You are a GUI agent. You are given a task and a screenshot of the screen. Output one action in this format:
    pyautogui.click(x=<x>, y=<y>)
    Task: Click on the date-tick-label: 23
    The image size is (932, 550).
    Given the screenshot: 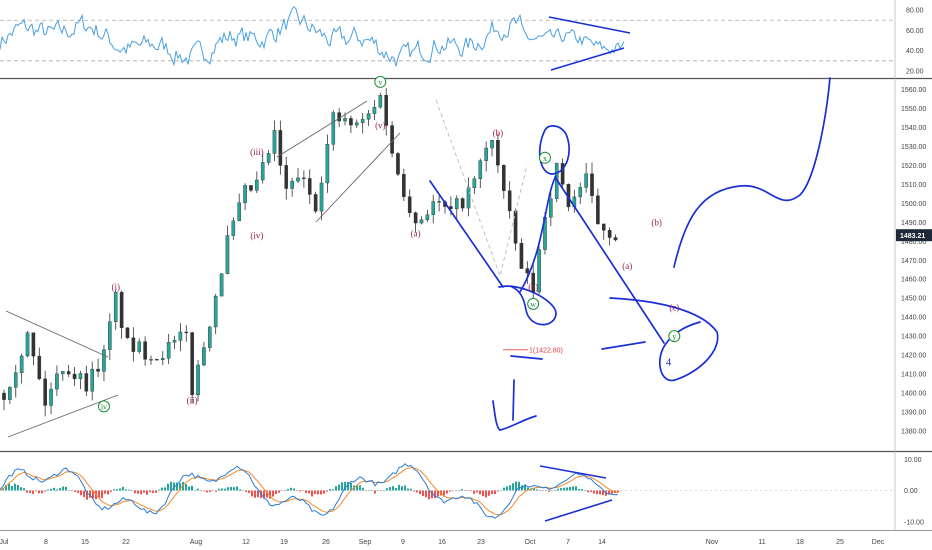 What is the action you would take?
    pyautogui.click(x=481, y=542)
    